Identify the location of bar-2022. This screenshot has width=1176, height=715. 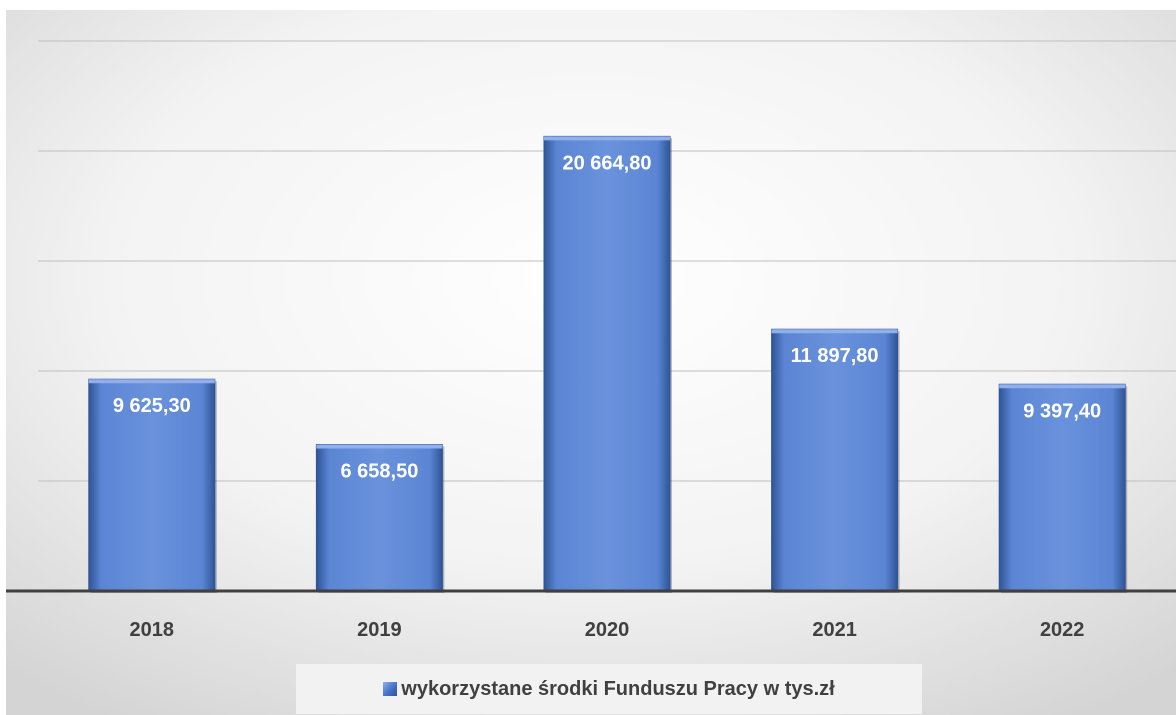
(1062, 487).